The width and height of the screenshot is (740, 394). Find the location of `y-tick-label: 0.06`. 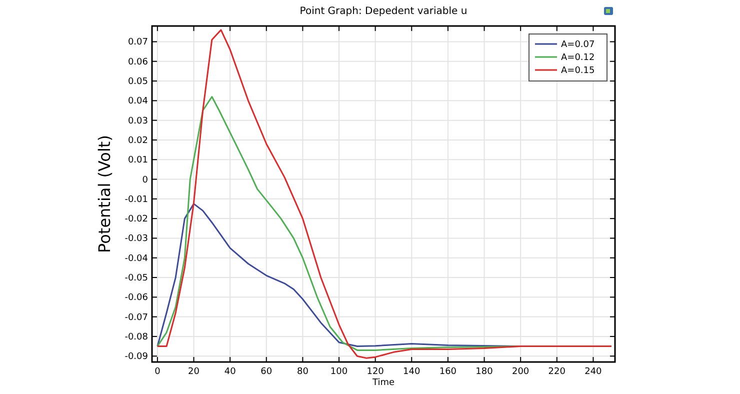

y-tick-label: 0.06 is located at coordinates (138, 62).